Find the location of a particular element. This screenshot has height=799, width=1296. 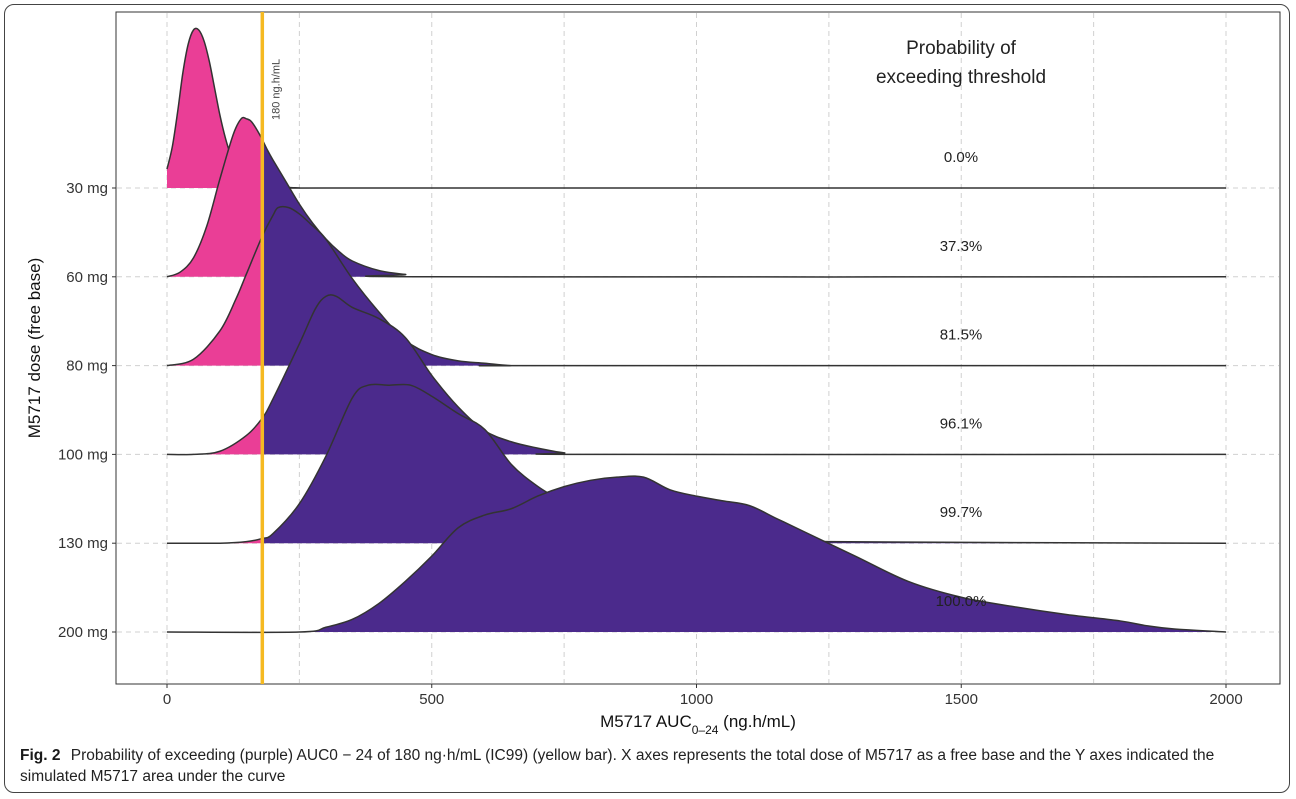

x-tick-label: 2000 is located at coordinates (1225, 699).